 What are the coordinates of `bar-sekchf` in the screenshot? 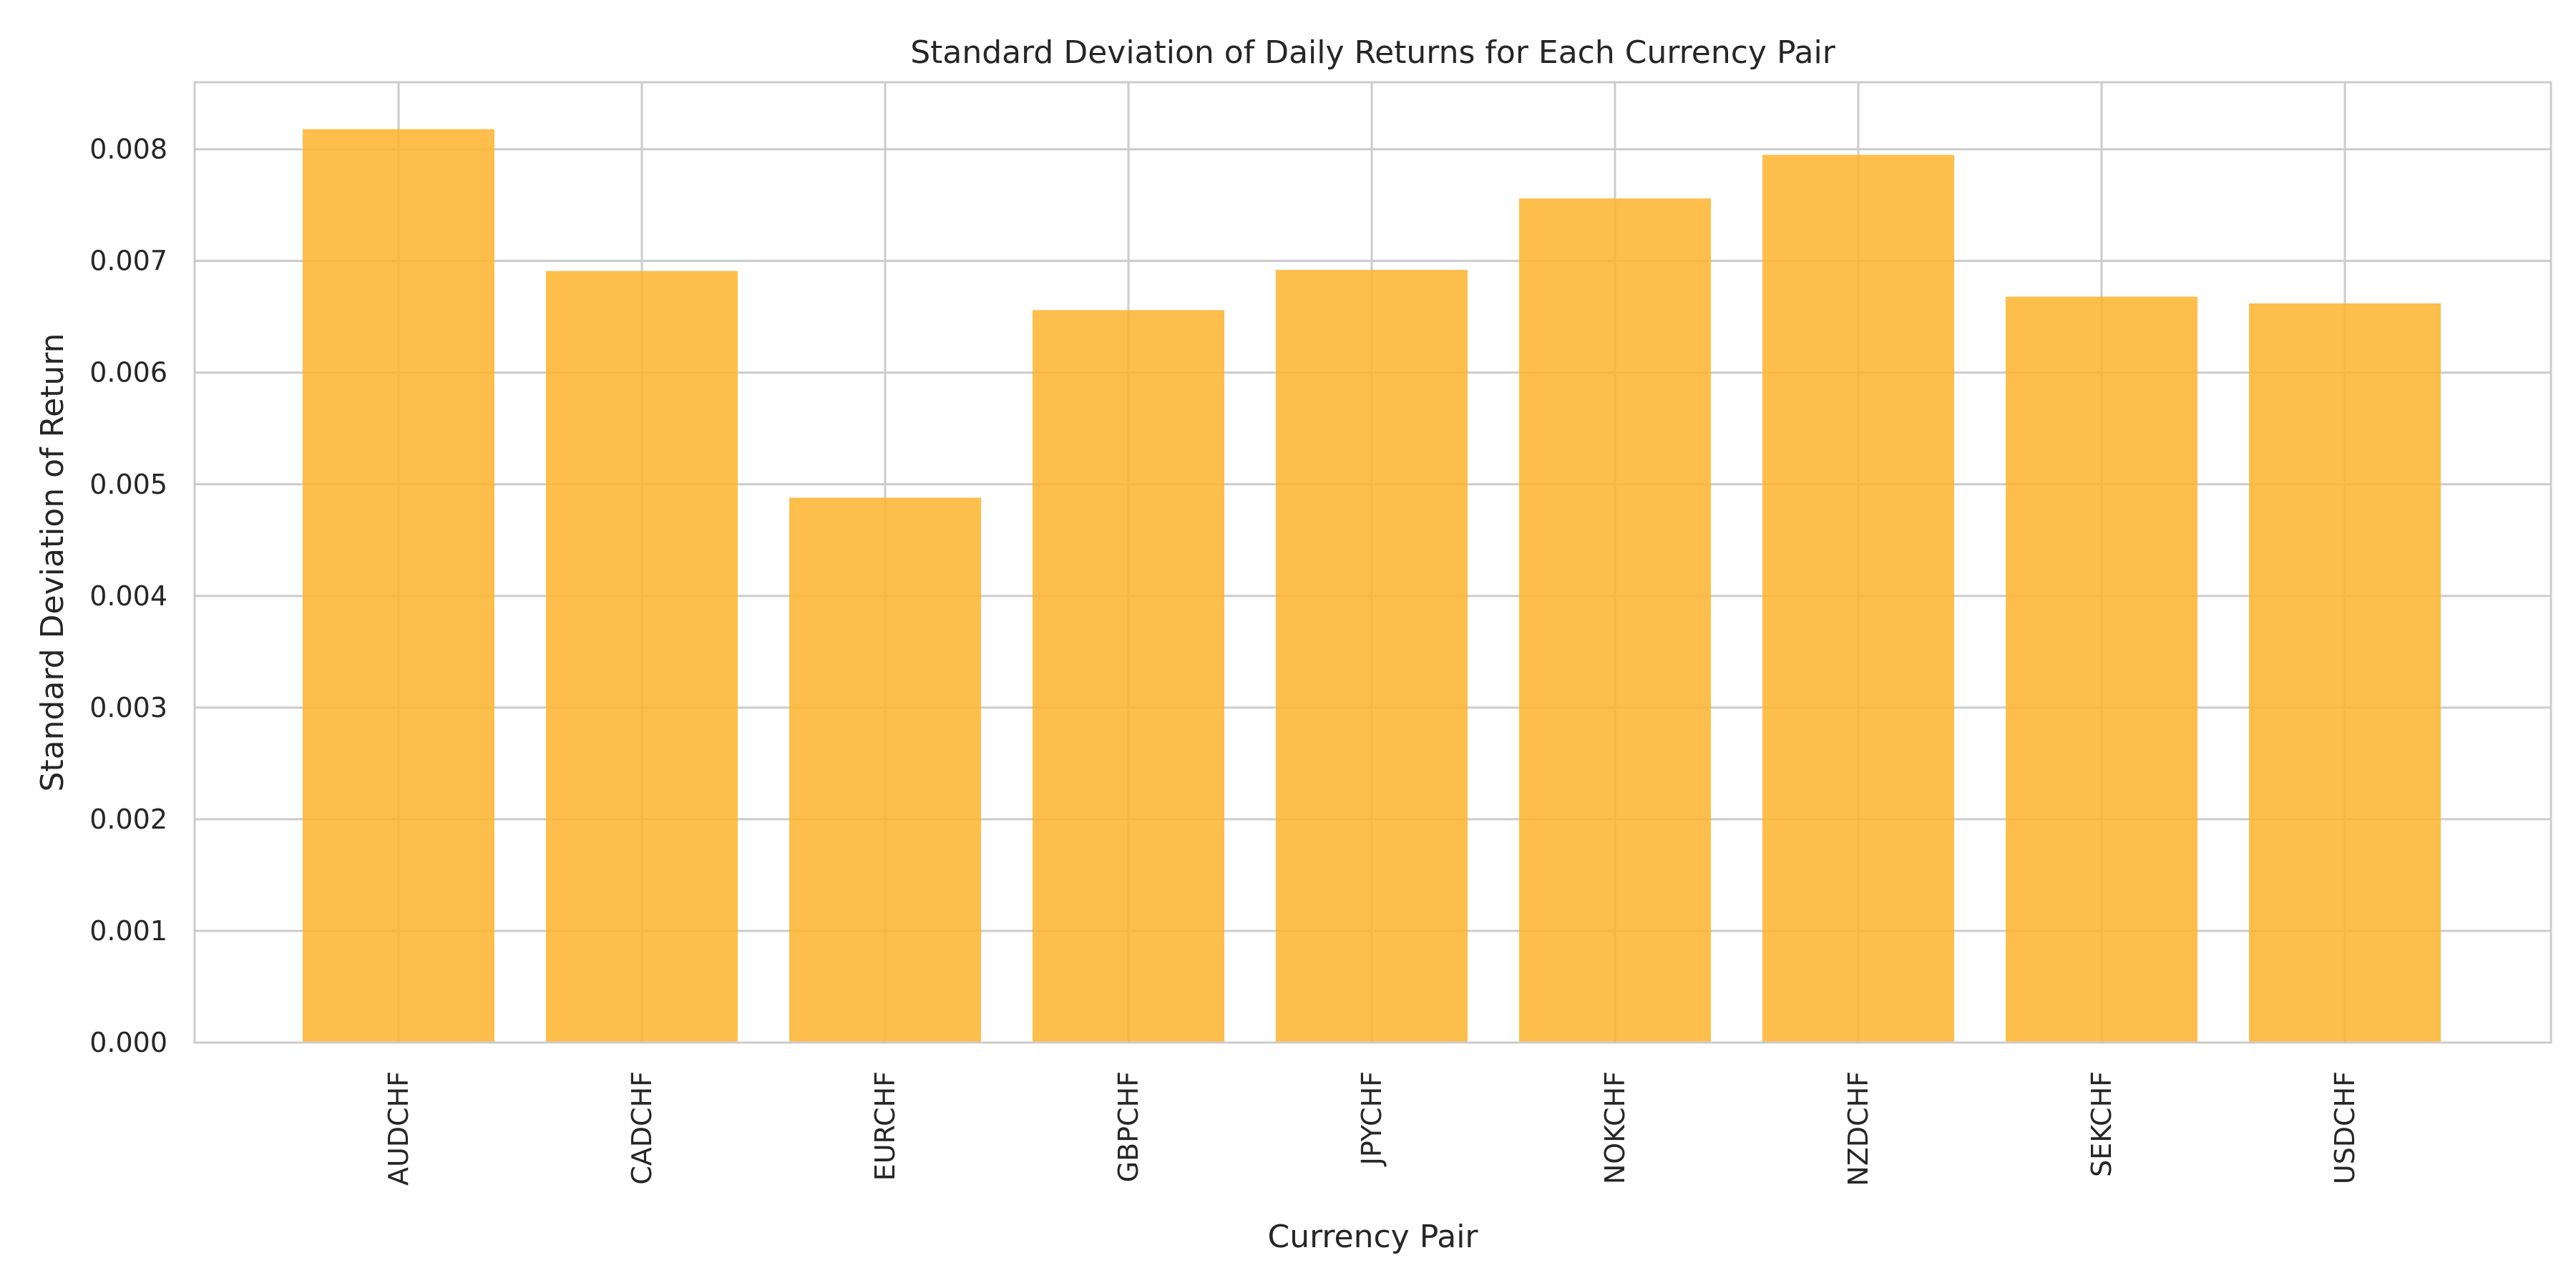 It's located at (2101, 669).